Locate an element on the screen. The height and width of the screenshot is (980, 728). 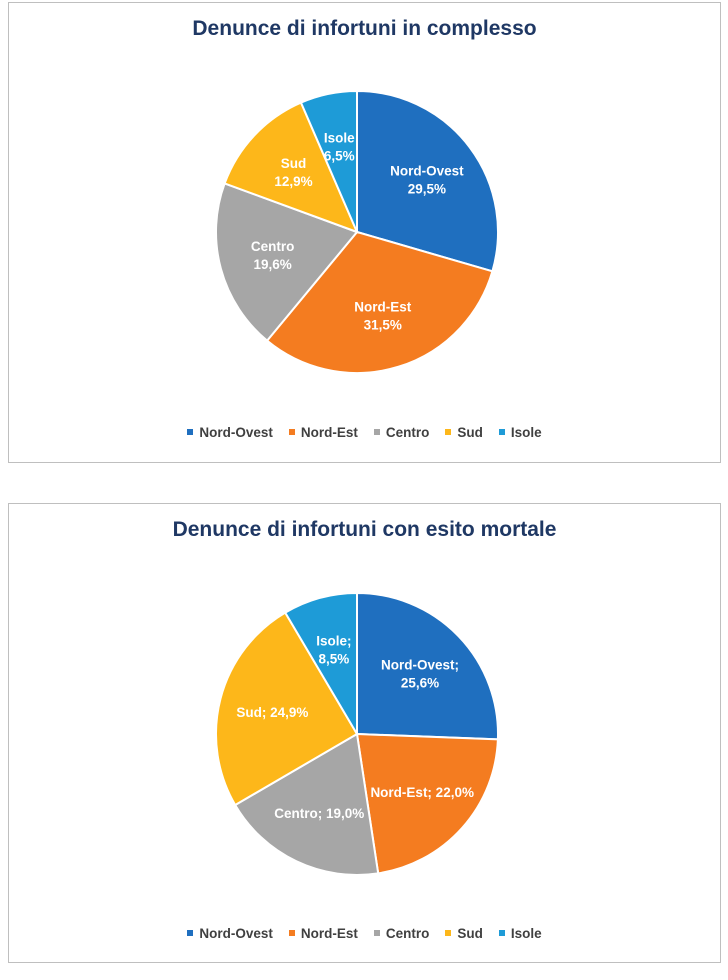
data-label-sud: Sud 12,9% is located at coordinates (293, 172).